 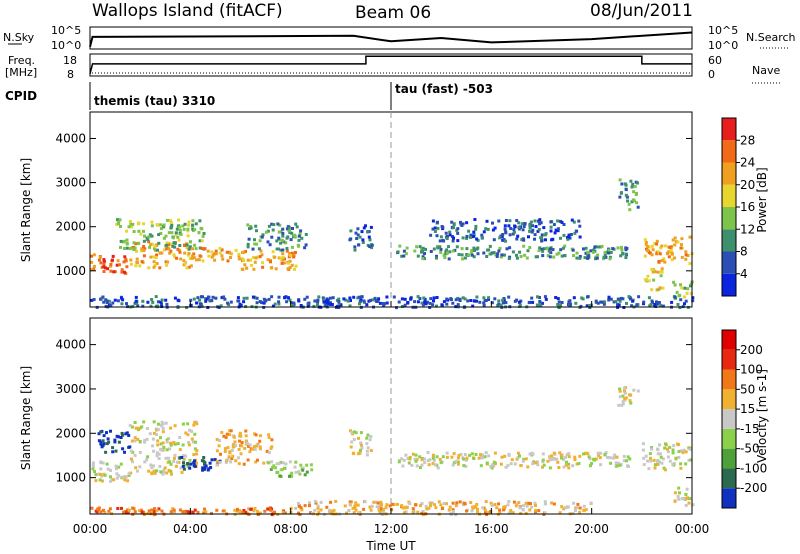 What do you see at coordinates (187, 11) in the screenshot?
I see `site-title: Wallops Island (fitACF)` at bounding box center [187, 11].